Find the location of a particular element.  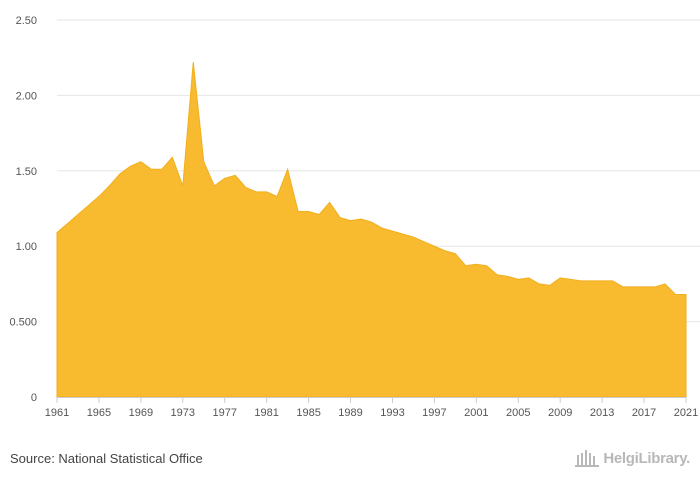

x-tick-label: 2013 is located at coordinates (602, 413).